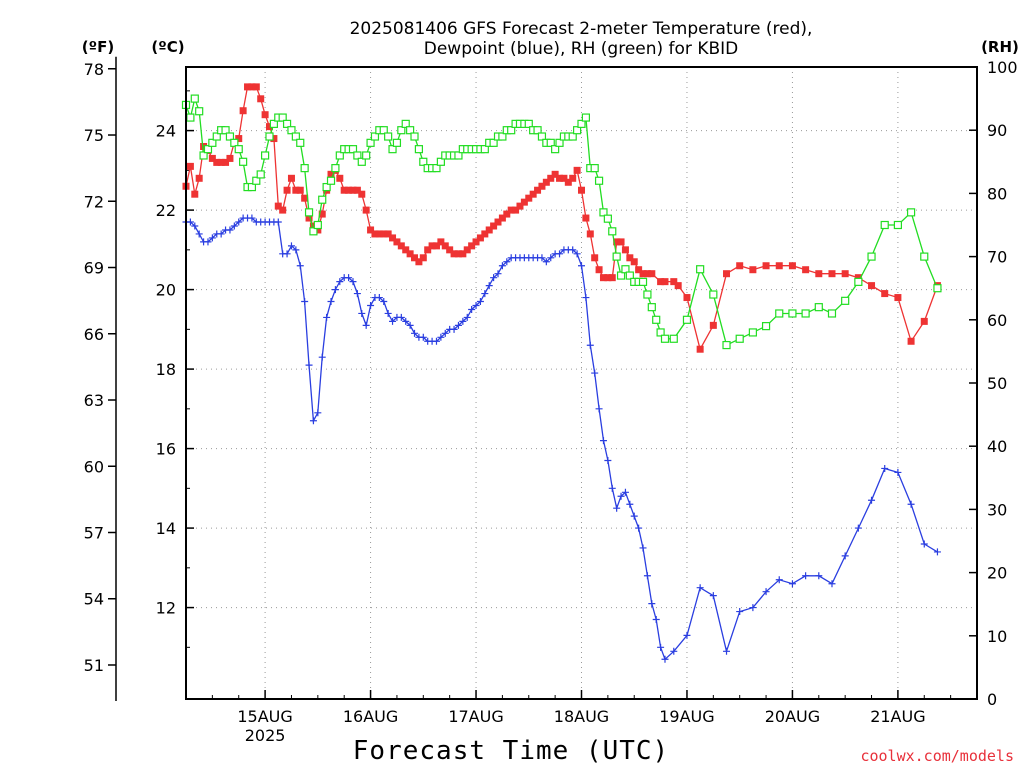  What do you see at coordinates (94, 201) in the screenshot?
I see `fahrenheit-tick-label: 72` at bounding box center [94, 201].